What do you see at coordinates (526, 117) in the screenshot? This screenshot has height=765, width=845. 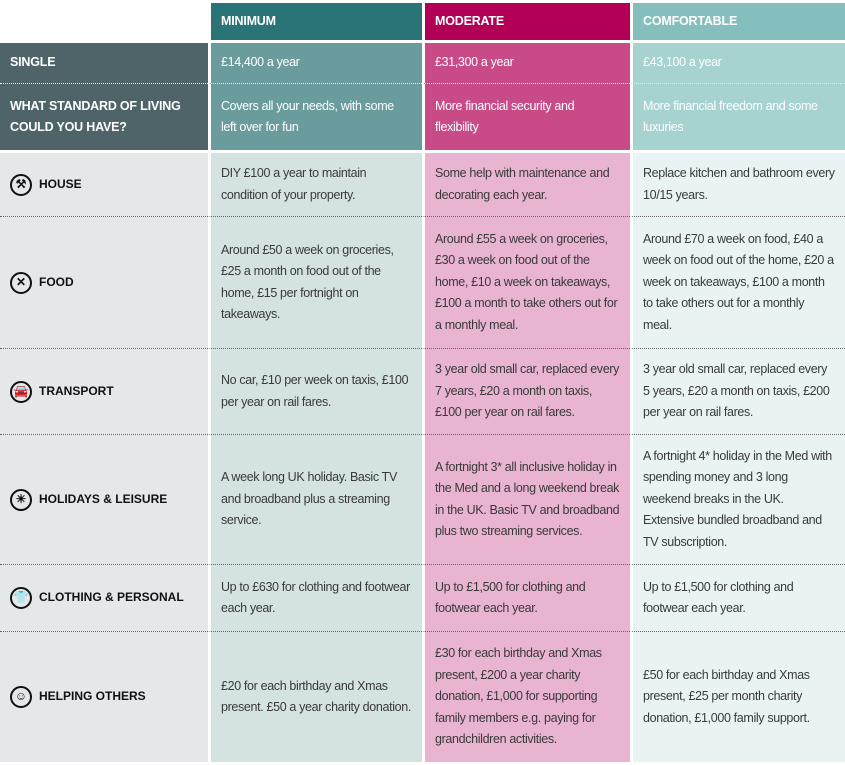 I see `standard-moderate: More financial security and flexibility` at bounding box center [526, 117].